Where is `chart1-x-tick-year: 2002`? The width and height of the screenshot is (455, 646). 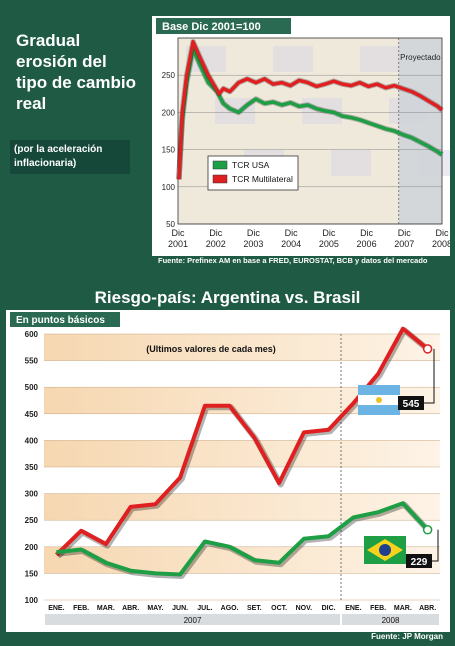 chart1-x-tick-year: 2002 is located at coordinates (216, 244).